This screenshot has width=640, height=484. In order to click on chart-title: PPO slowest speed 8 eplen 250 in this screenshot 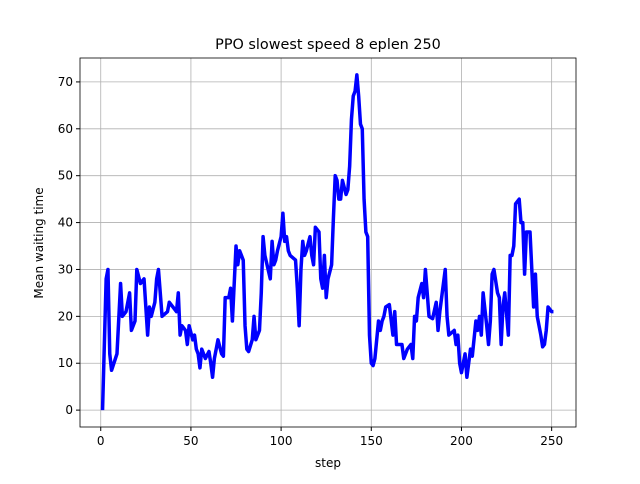, I will do `click(328, 45)`.